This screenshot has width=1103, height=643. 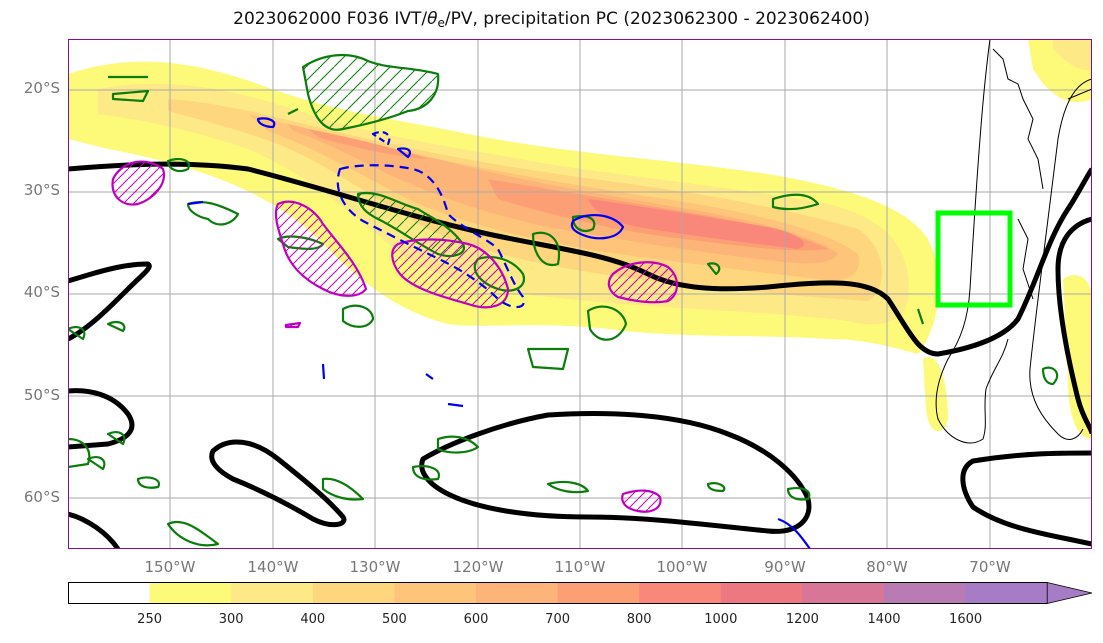 What do you see at coordinates (557, 619) in the screenshot?
I see `colorbar-tick-label: 700` at bounding box center [557, 619].